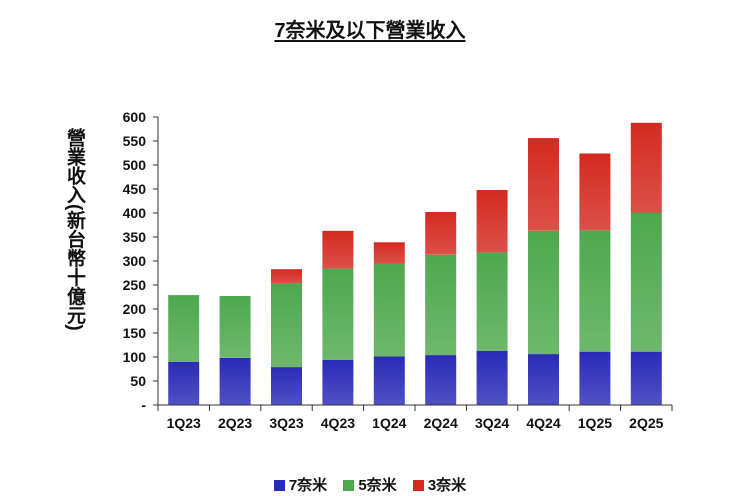 This screenshot has height=496, width=740. What do you see at coordinates (377, 485) in the screenshot?
I see `legend-label-5nm: 5奈米` at bounding box center [377, 485].